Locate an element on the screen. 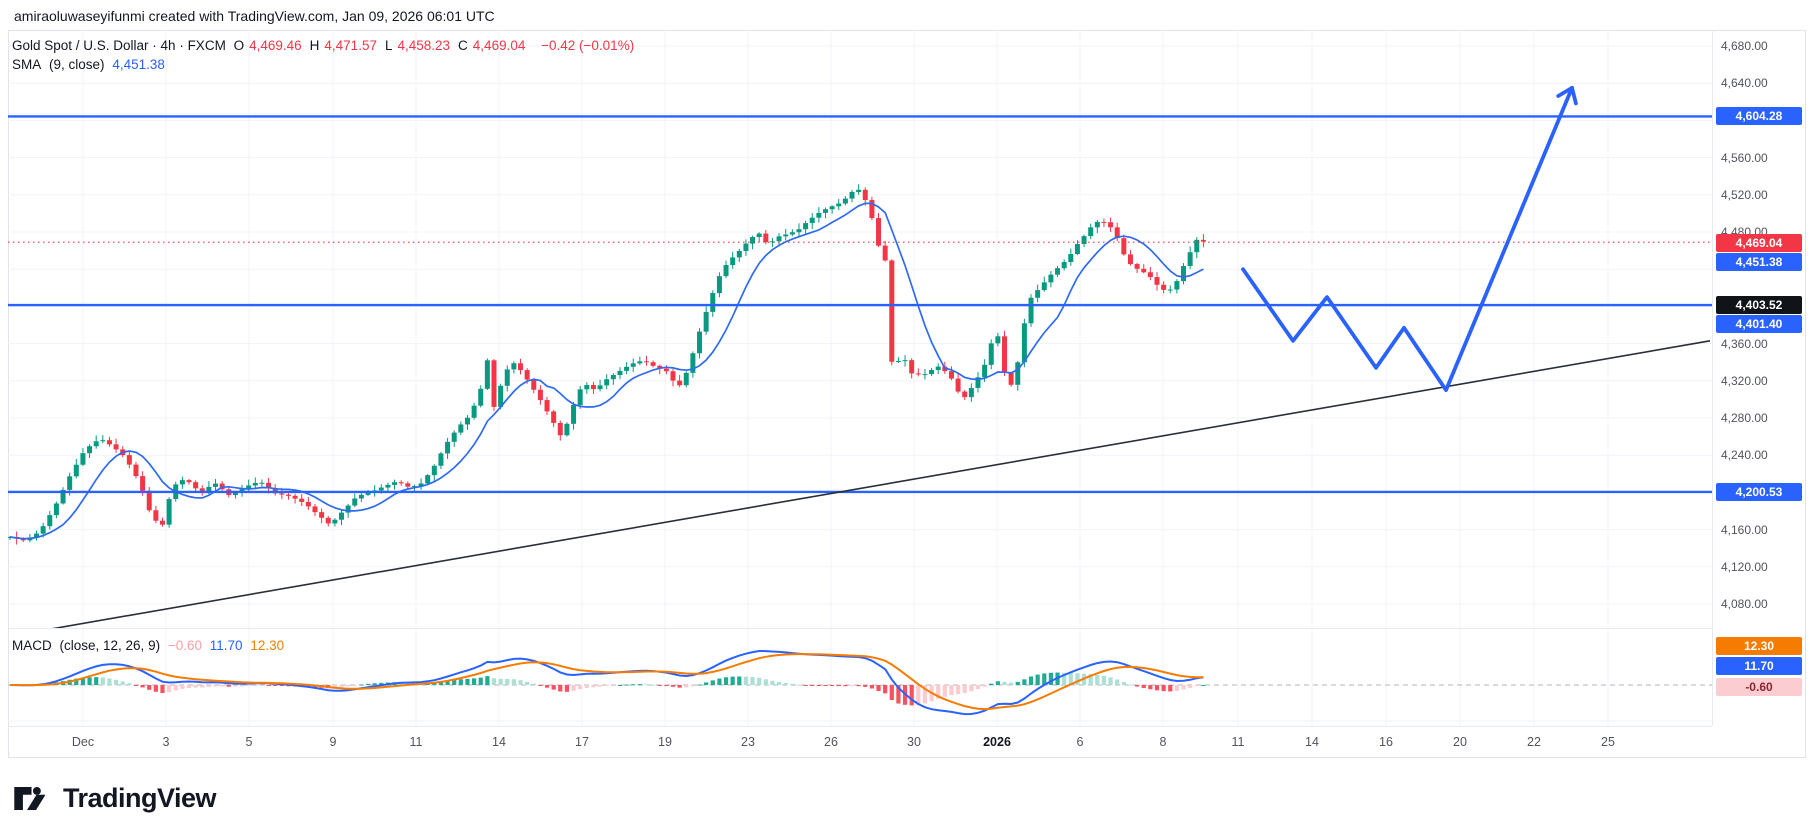 This screenshot has height=834, width=1814. price-axis-label: 4,520.00 is located at coordinates (1744, 194).